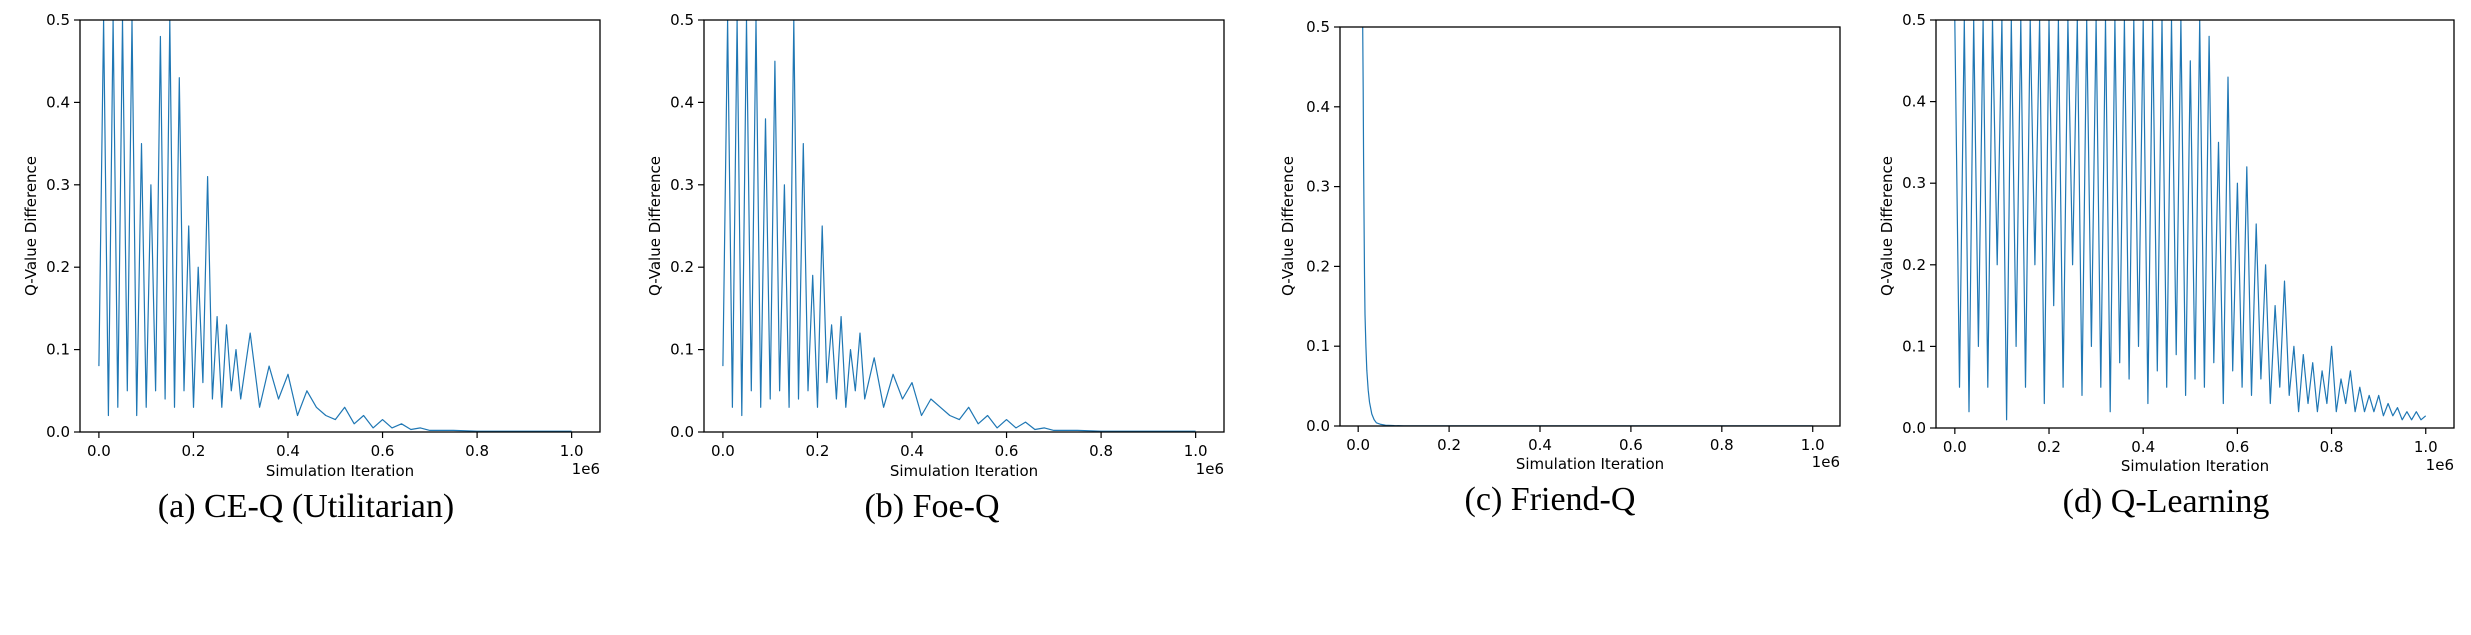 This screenshot has width=2471, height=635. I want to click on panel-caption: (b) Foe-Q, so click(931, 506).